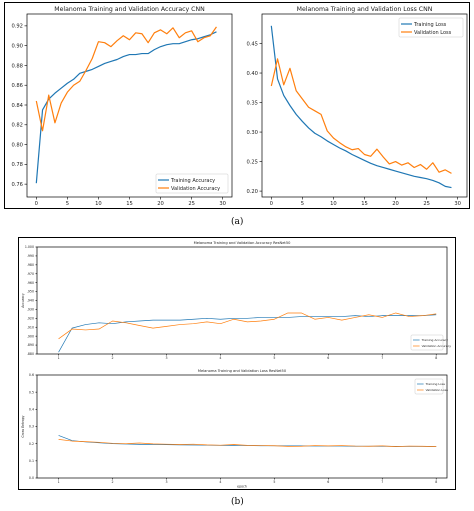 This screenshot has width=474, height=511. What do you see at coordinates (252, 162) in the screenshot?
I see `y-tick-label: 0.25` at bounding box center [252, 162].